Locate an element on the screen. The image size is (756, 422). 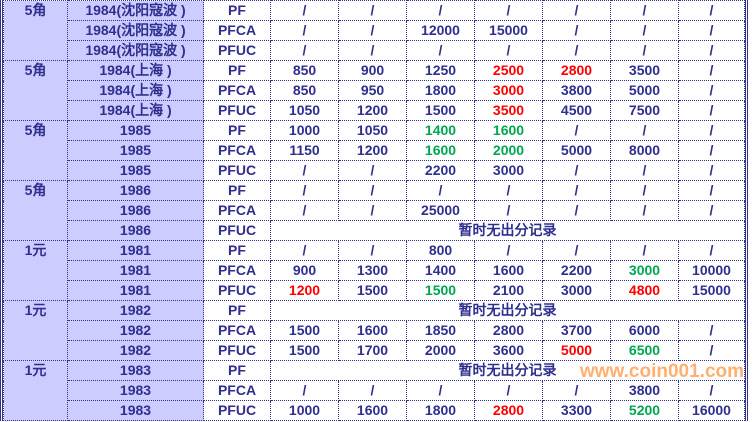
price-cell: 900 is located at coordinates (304, 270).